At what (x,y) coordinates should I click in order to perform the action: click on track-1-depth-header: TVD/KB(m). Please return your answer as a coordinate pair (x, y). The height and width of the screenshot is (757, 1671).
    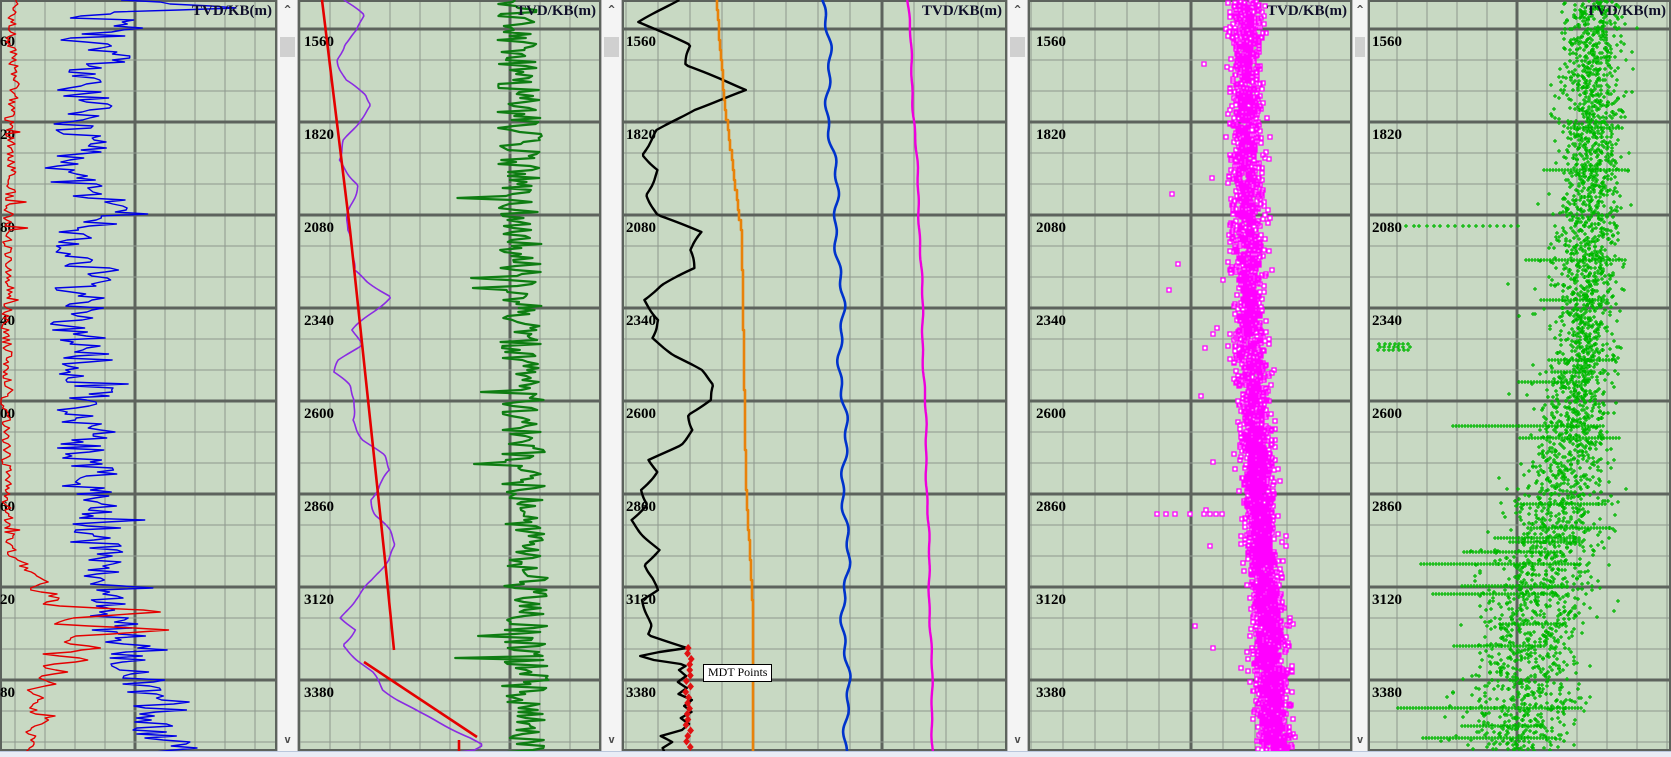
    Looking at the image, I should click on (232, 11).